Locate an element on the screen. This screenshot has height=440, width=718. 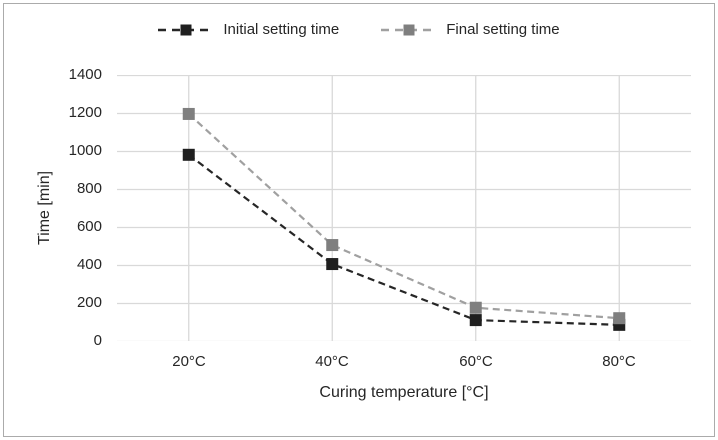
x-axis-tick-label: 60°C is located at coordinates (476, 361).